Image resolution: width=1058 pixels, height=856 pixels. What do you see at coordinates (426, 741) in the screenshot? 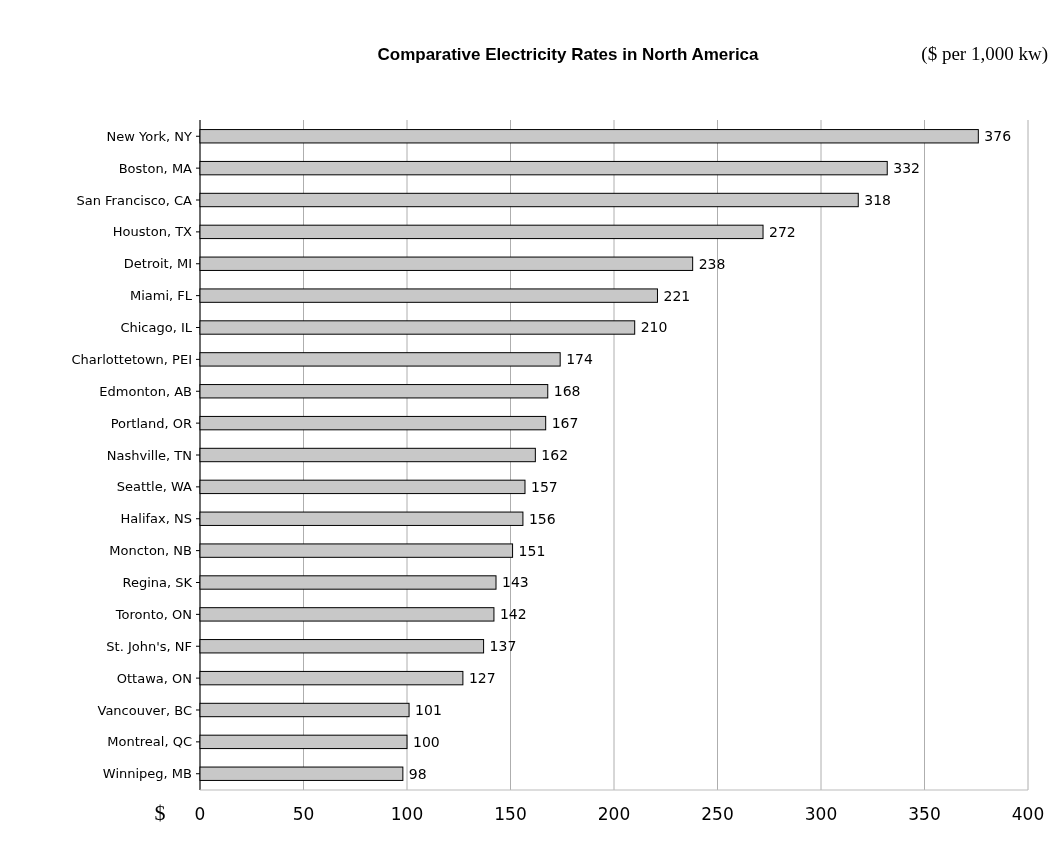
I see `data-label: 100` at bounding box center [426, 741].